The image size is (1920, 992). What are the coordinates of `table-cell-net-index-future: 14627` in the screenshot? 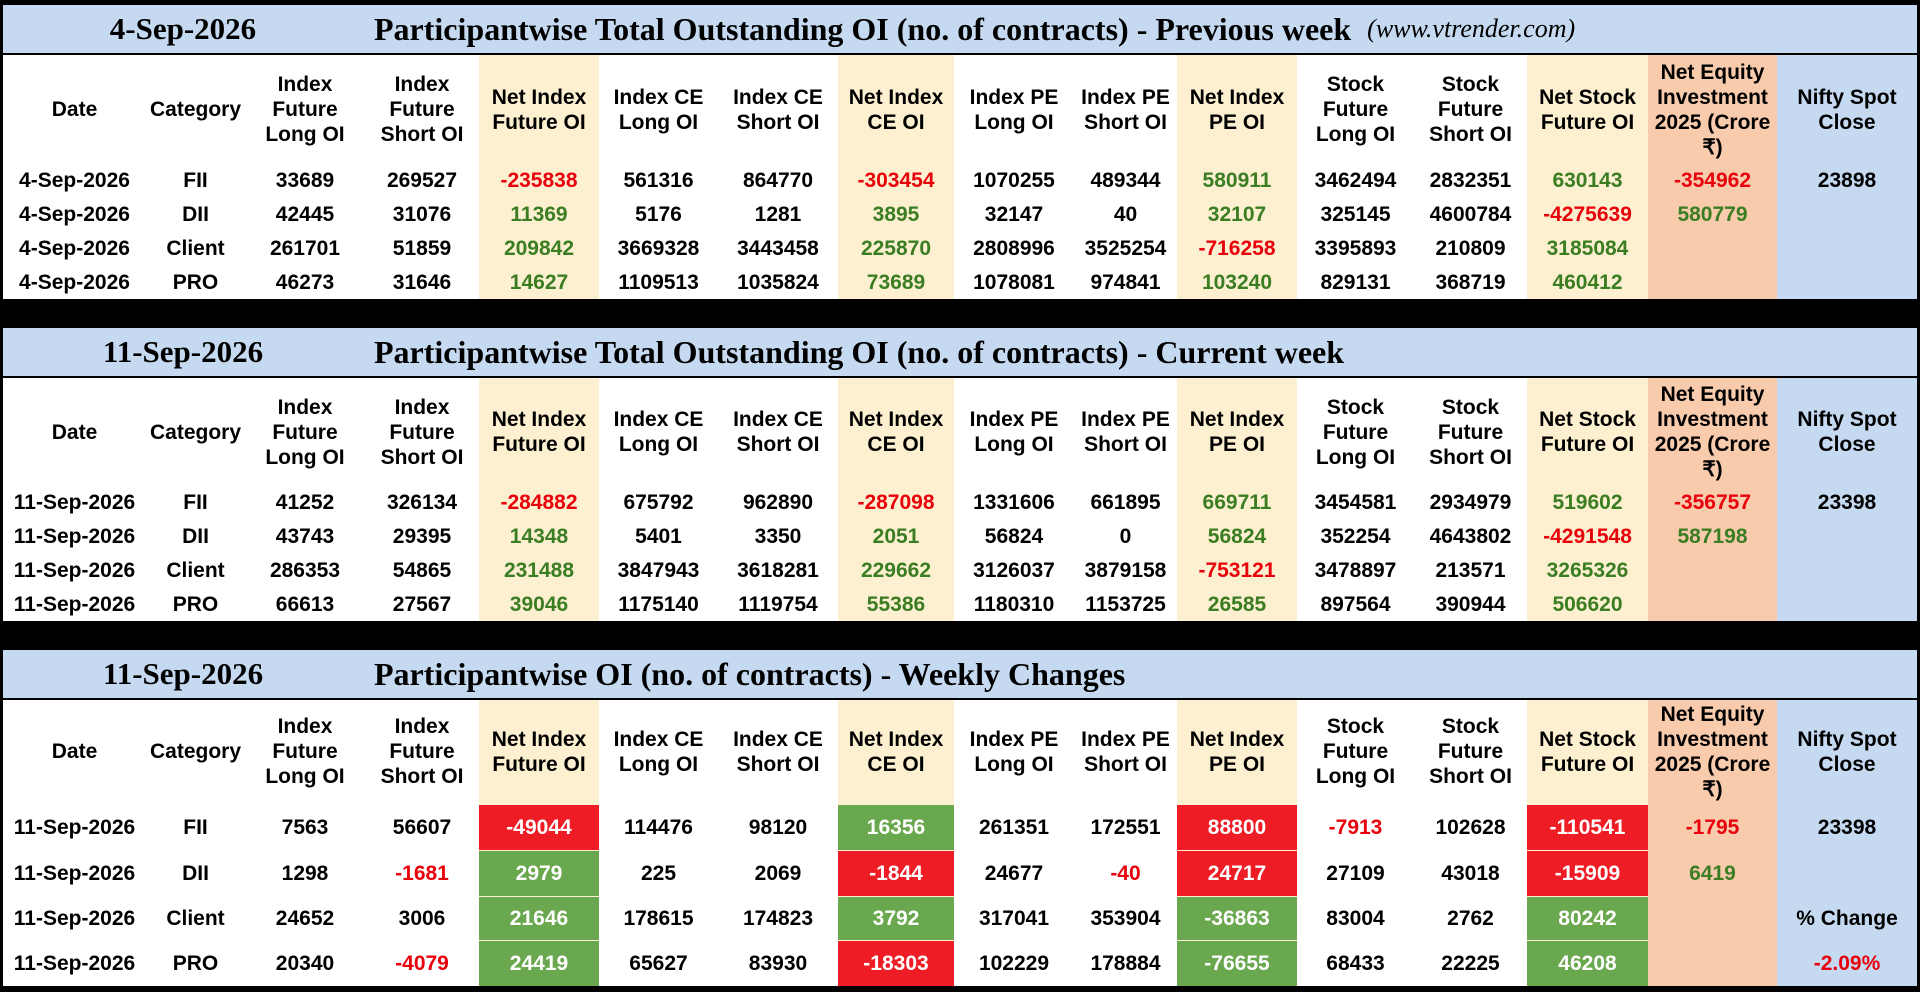 It's located at (539, 282).